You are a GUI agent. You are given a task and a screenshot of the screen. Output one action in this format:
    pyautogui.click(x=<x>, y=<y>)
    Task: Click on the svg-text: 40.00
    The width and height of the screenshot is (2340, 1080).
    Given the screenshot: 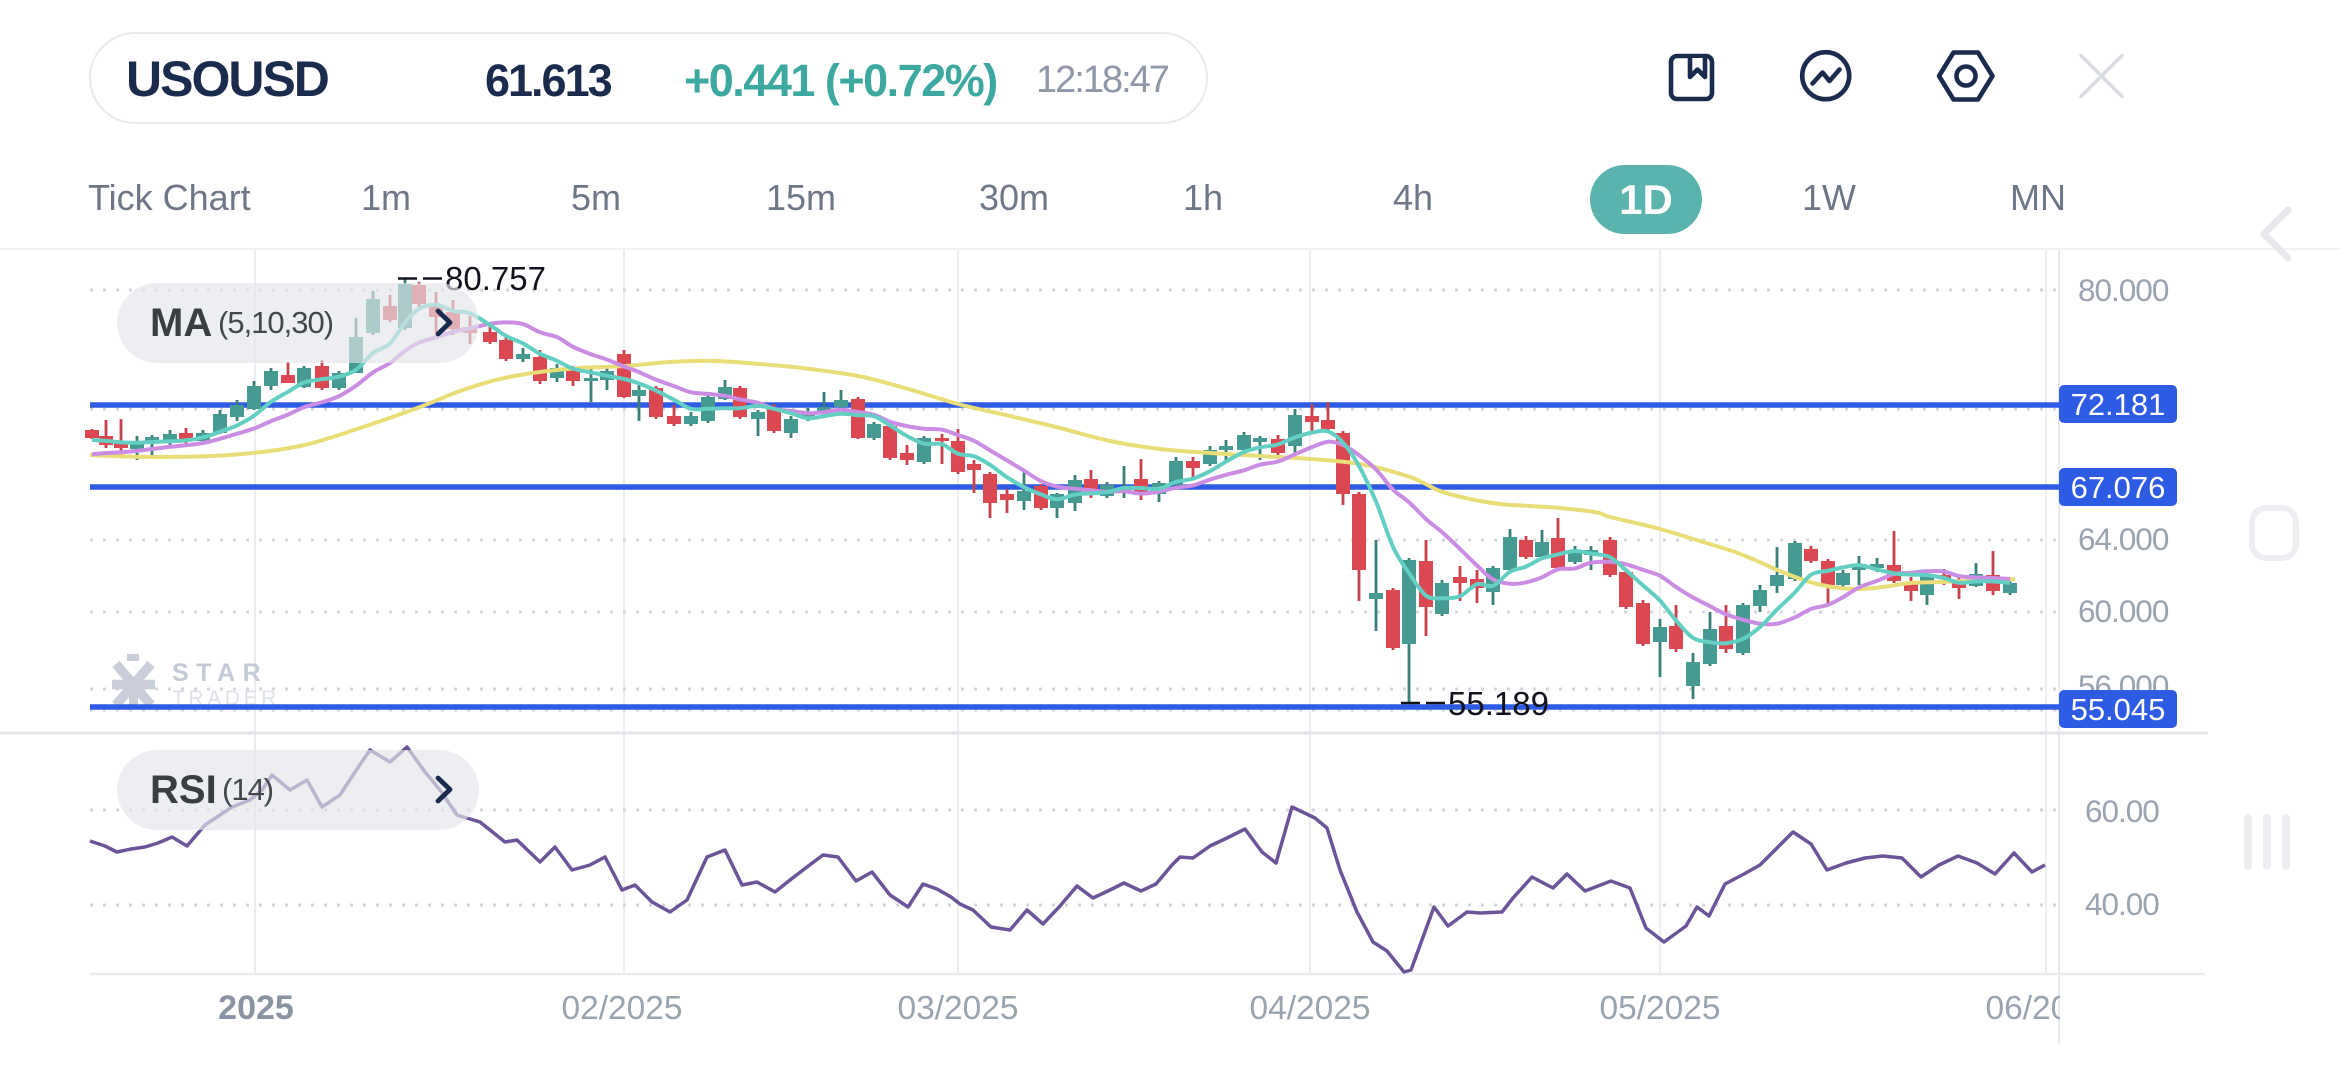 What is the action you would take?
    pyautogui.click(x=2122, y=904)
    